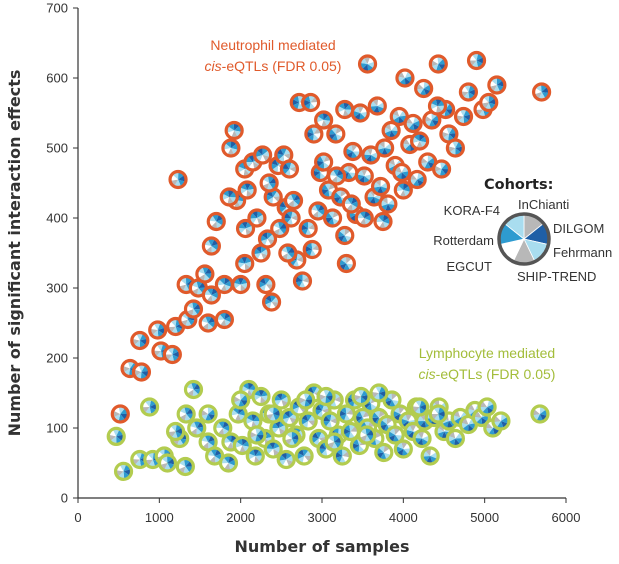 The height and width of the screenshot is (564, 619). Describe the element at coordinates (57, 78) in the screenshot. I see `y-tick-label: 600` at that location.